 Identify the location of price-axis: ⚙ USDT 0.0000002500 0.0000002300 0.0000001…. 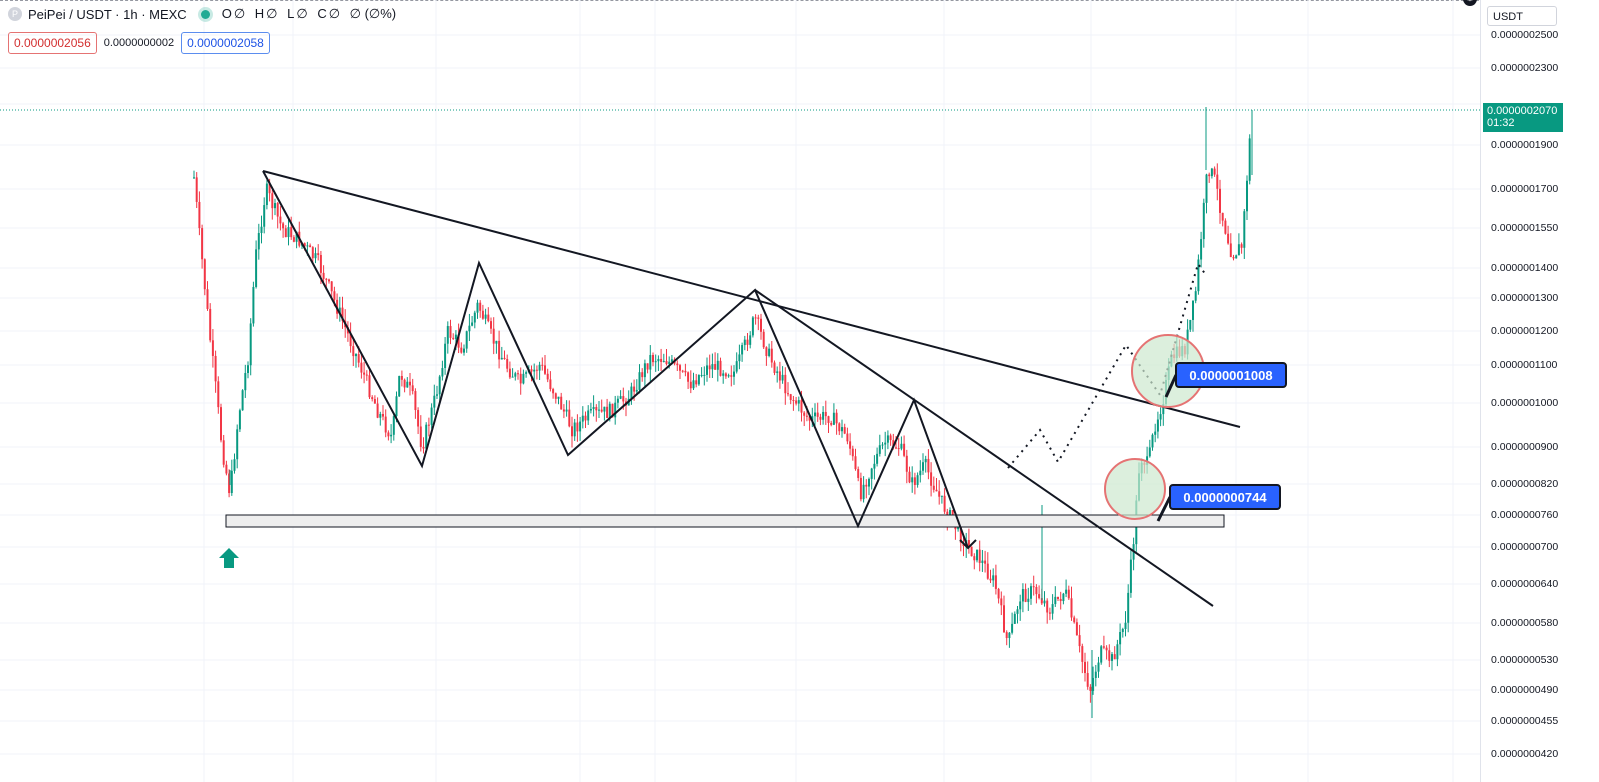
(1531, 391).